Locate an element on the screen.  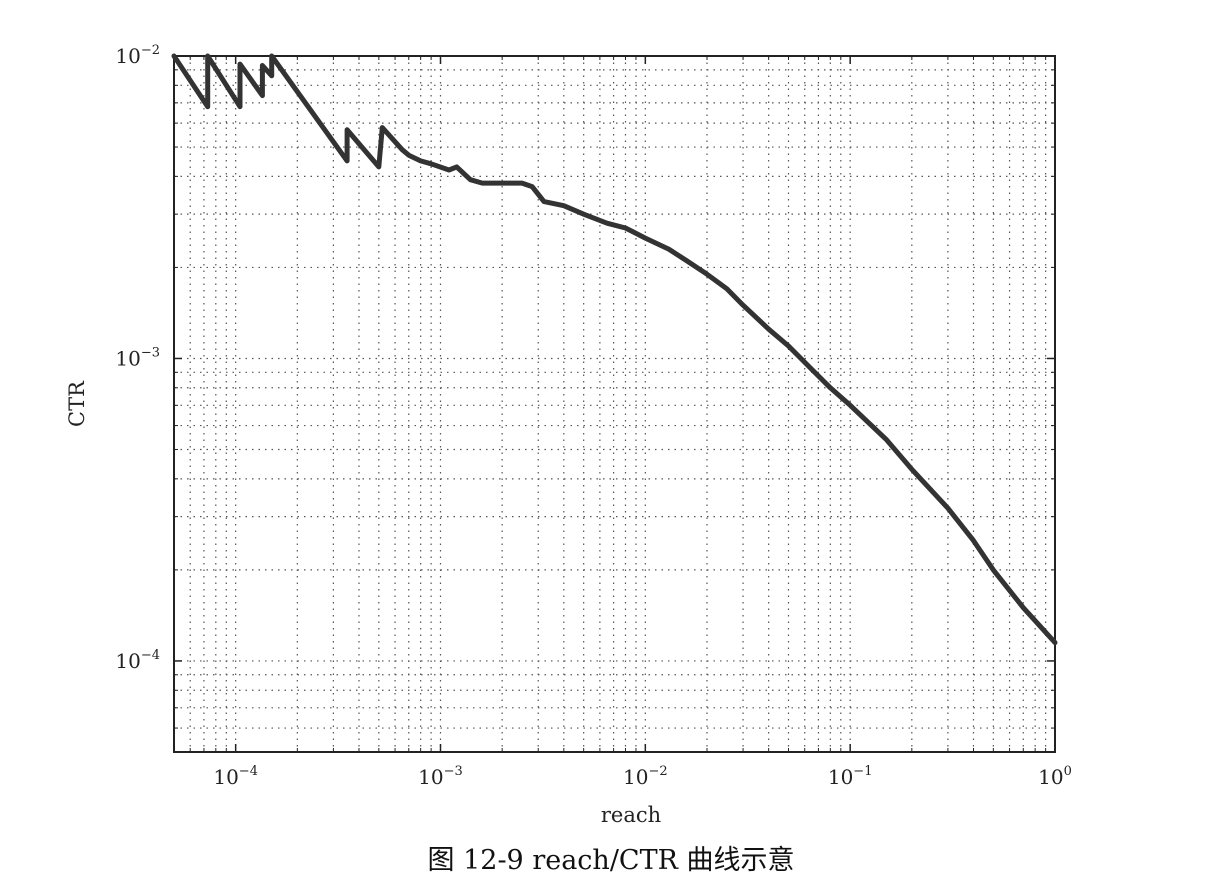
y-tick-label: 10⁻² is located at coordinates (137, 55).